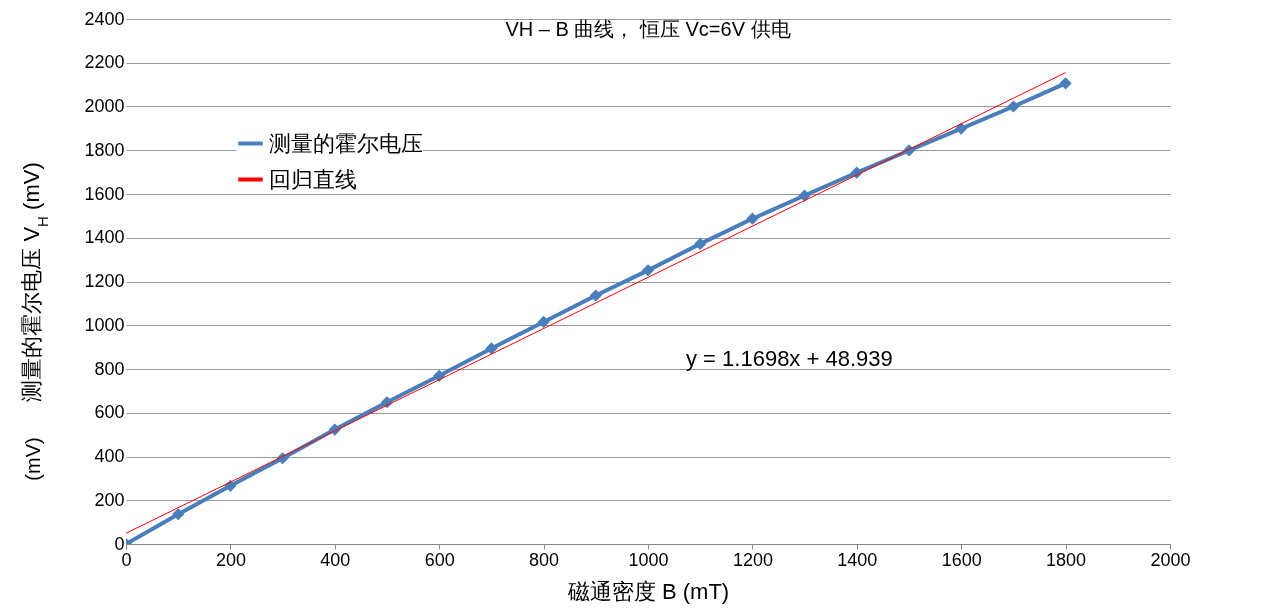  What do you see at coordinates (104, 106) in the screenshot?
I see `y-tick-label: 2000` at bounding box center [104, 106].